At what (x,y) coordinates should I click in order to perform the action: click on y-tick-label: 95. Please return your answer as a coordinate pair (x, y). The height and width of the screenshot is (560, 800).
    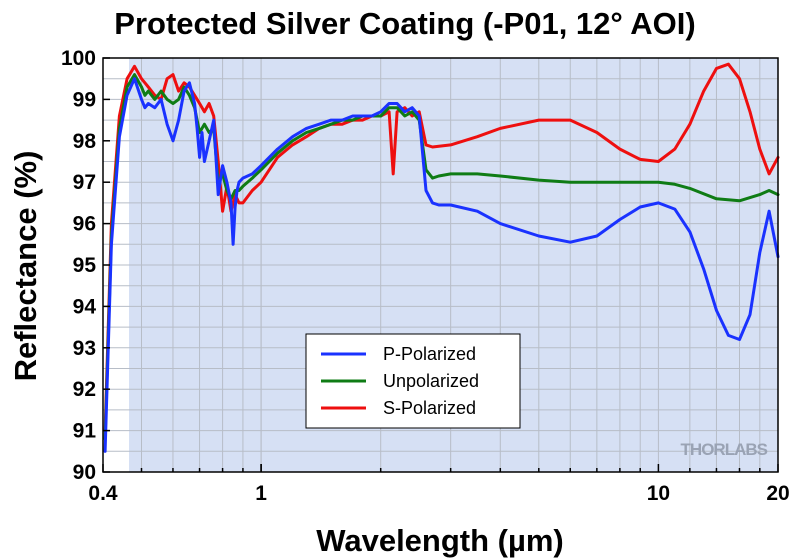
    Looking at the image, I should click on (85, 265).